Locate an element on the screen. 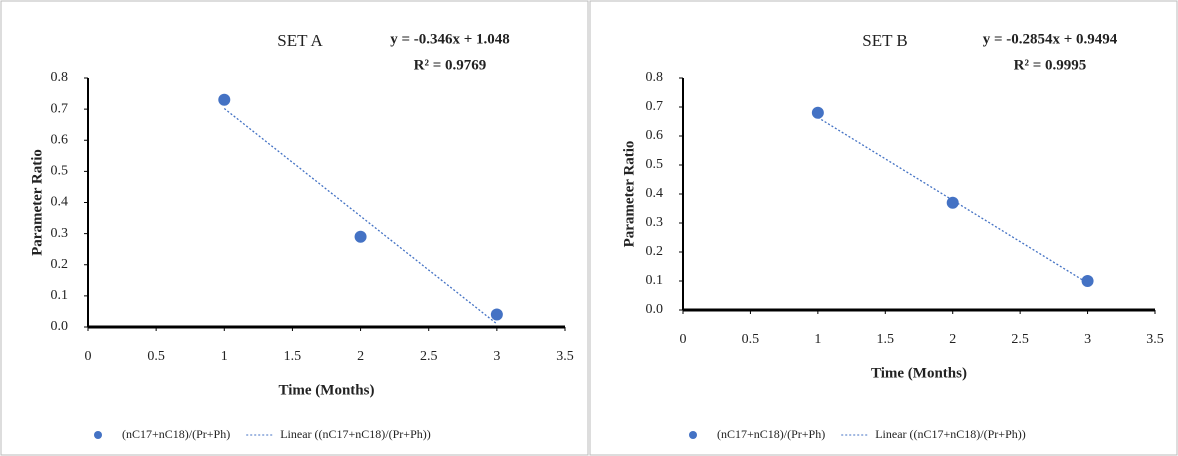  equation: y = -0.2854x + 0.9494 is located at coordinates (1050, 39).